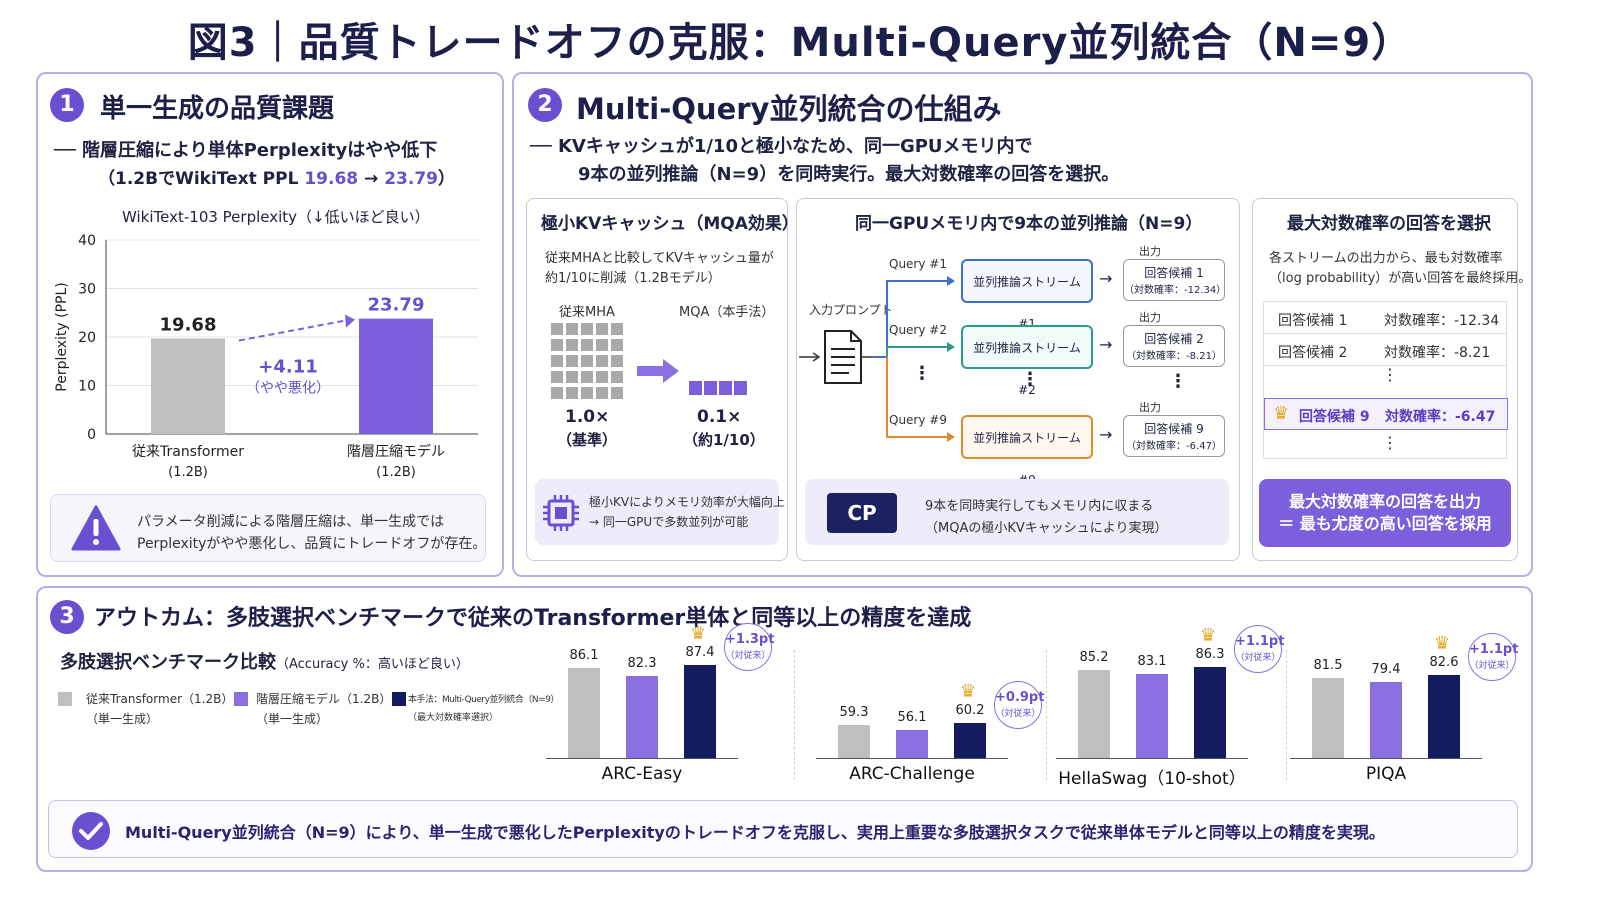 The height and width of the screenshot is (900, 1600). I want to click on warning-icon, so click(96, 528).